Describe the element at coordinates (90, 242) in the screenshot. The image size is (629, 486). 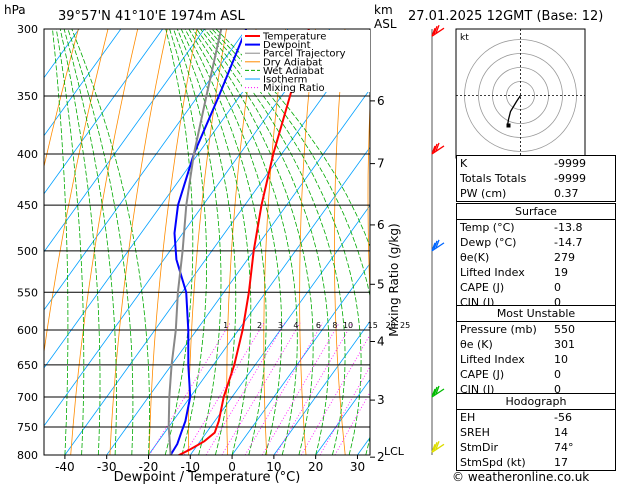
I see `wet-adiabat-line` at that location.